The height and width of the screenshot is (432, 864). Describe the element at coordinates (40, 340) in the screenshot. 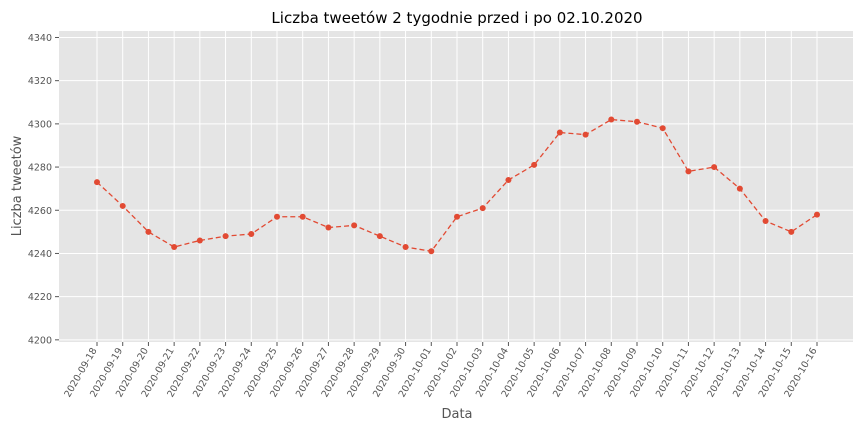

I see `y-tick-label: 4200` at that location.